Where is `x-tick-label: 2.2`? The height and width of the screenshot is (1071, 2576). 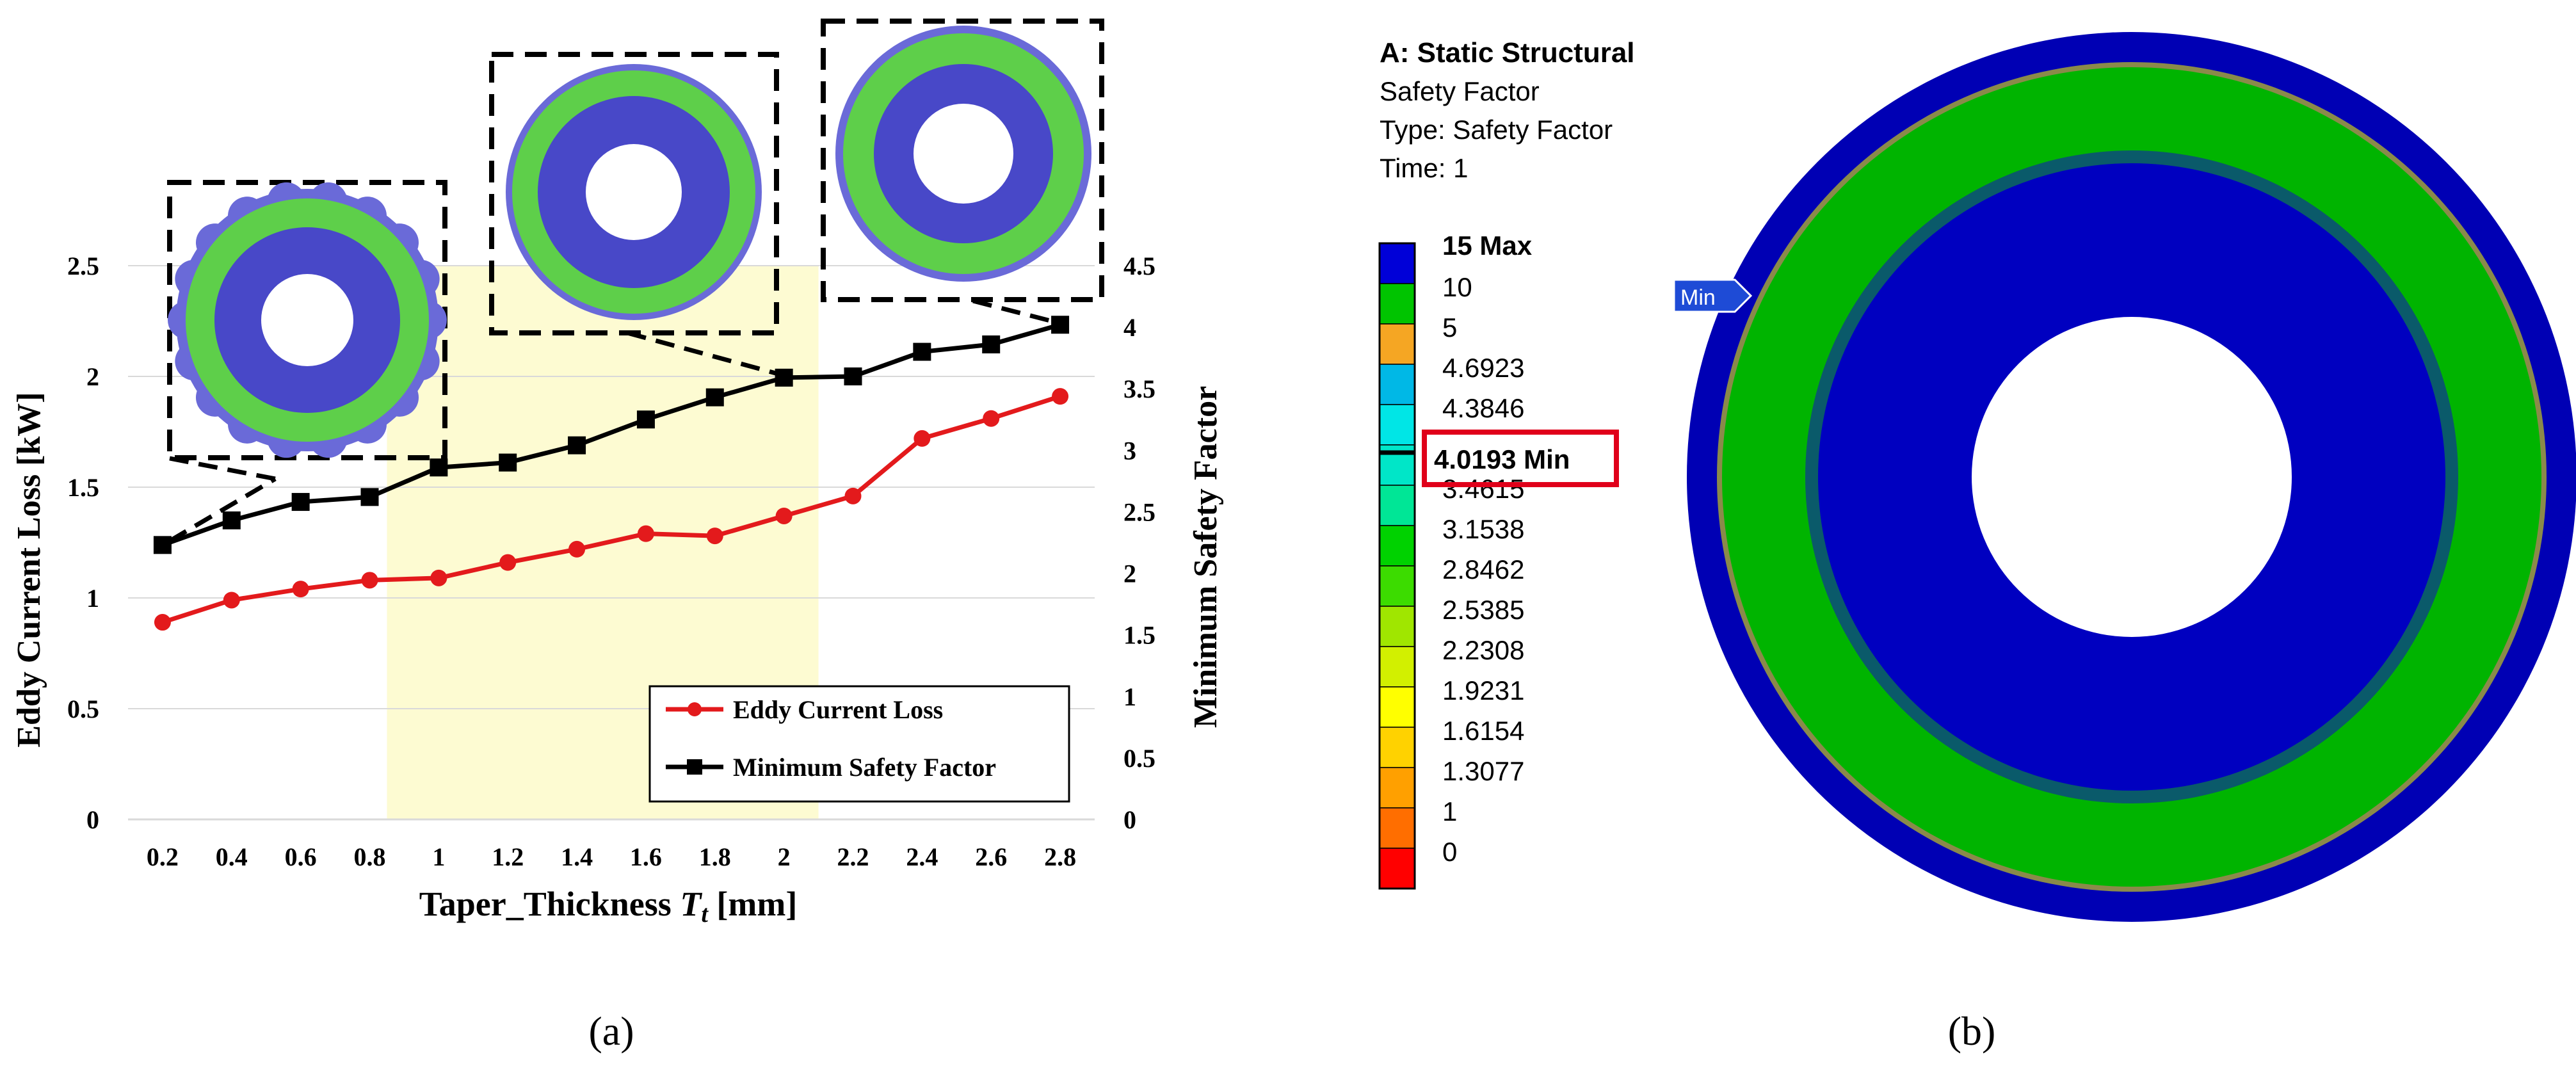
x-tick-label: 2.2 is located at coordinates (853, 856).